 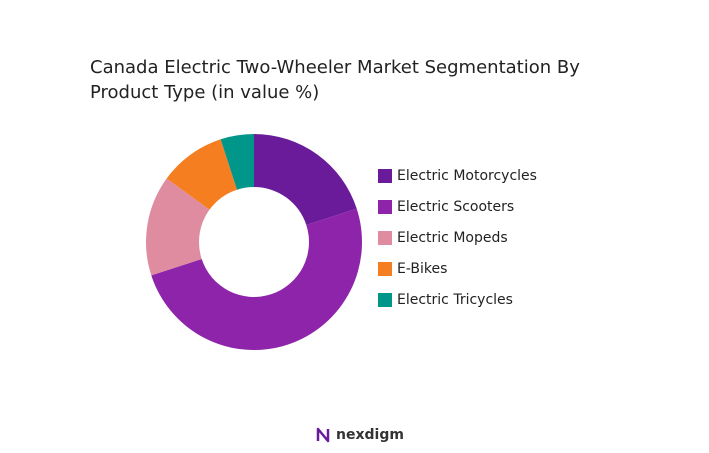 What do you see at coordinates (452, 238) in the screenshot?
I see `legend-label: Electric Mopeds` at bounding box center [452, 238].